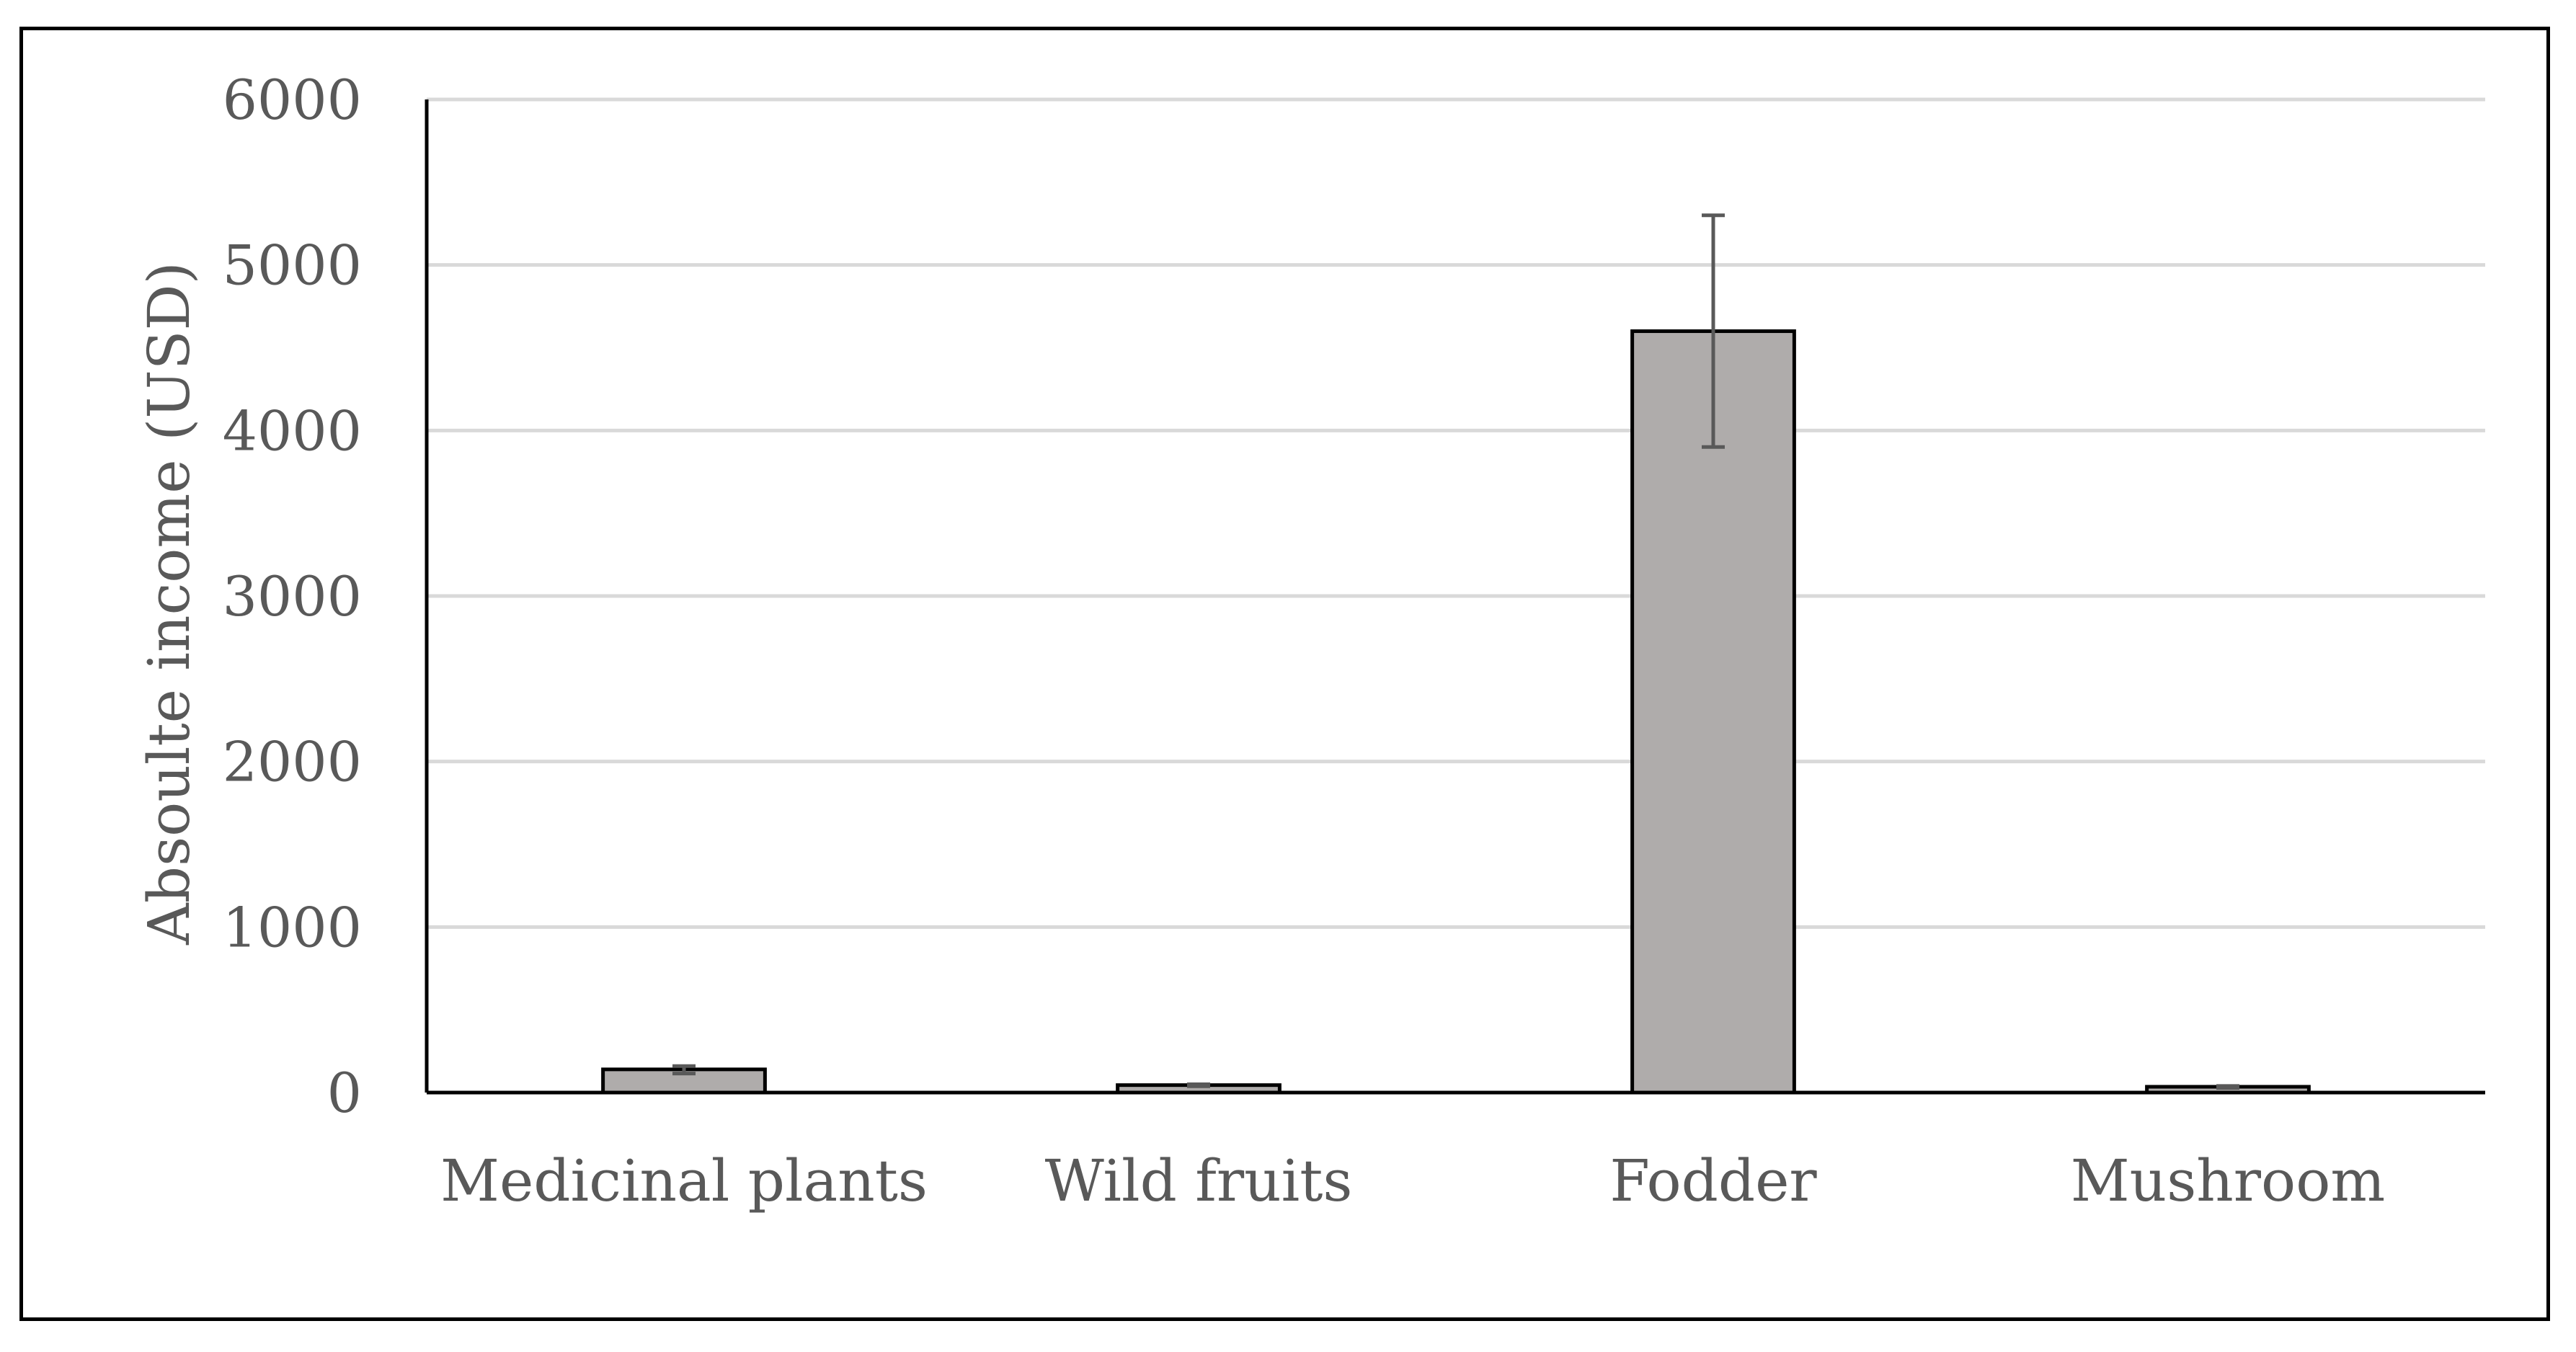 This screenshot has width=2576, height=1352. What do you see at coordinates (1713, 1180) in the screenshot?
I see `x-category-label: Fodder` at bounding box center [1713, 1180].